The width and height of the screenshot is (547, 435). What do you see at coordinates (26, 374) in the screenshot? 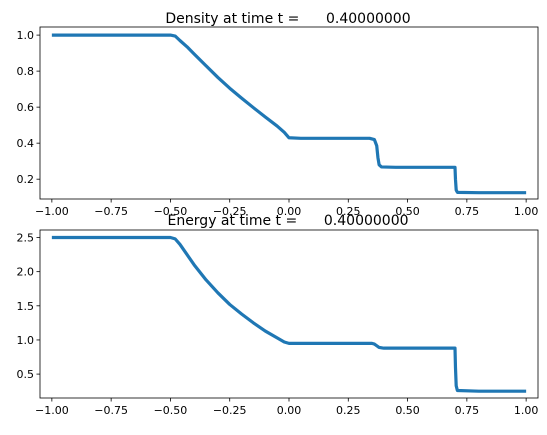
I see `energy-y-tick-label: 0.5` at bounding box center [26, 374].